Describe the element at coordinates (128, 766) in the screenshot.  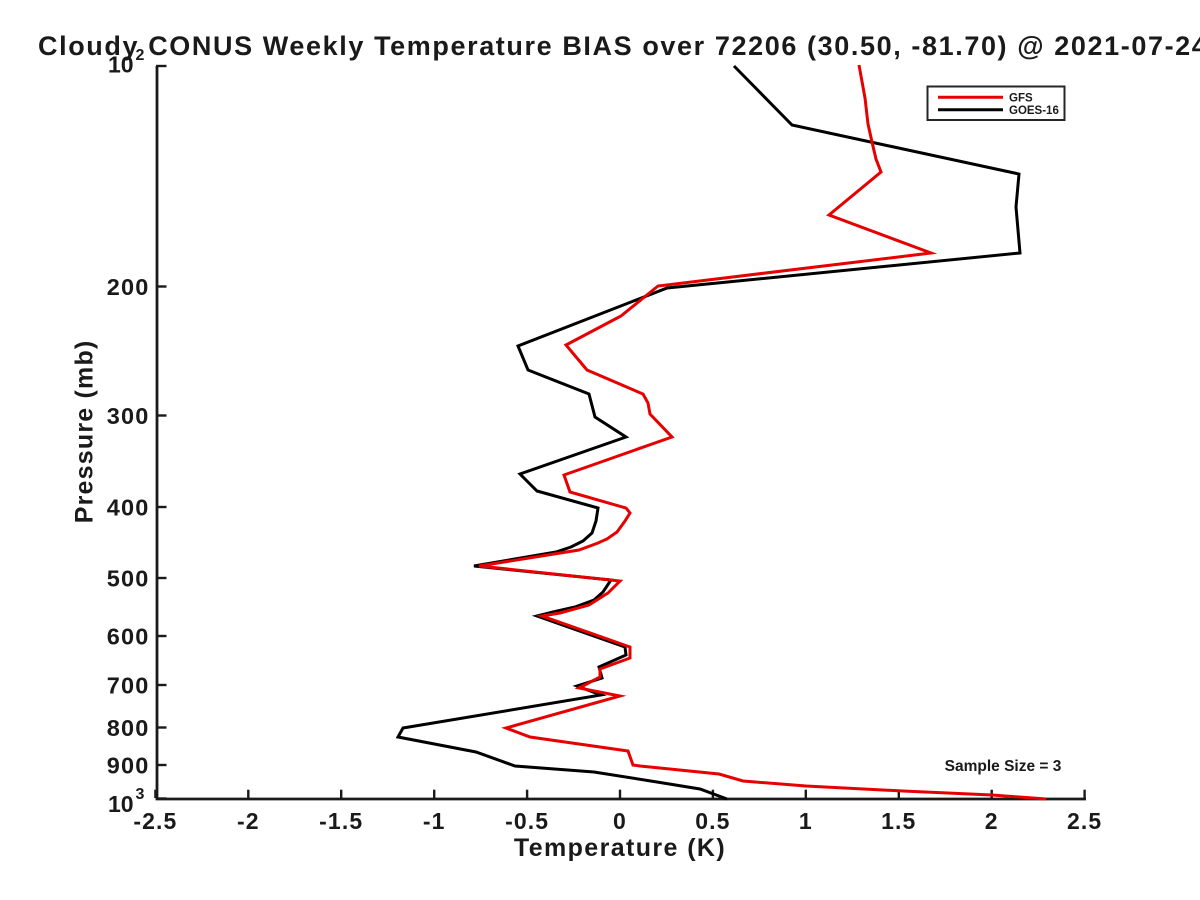
I see `svg-text: 900` at that location.